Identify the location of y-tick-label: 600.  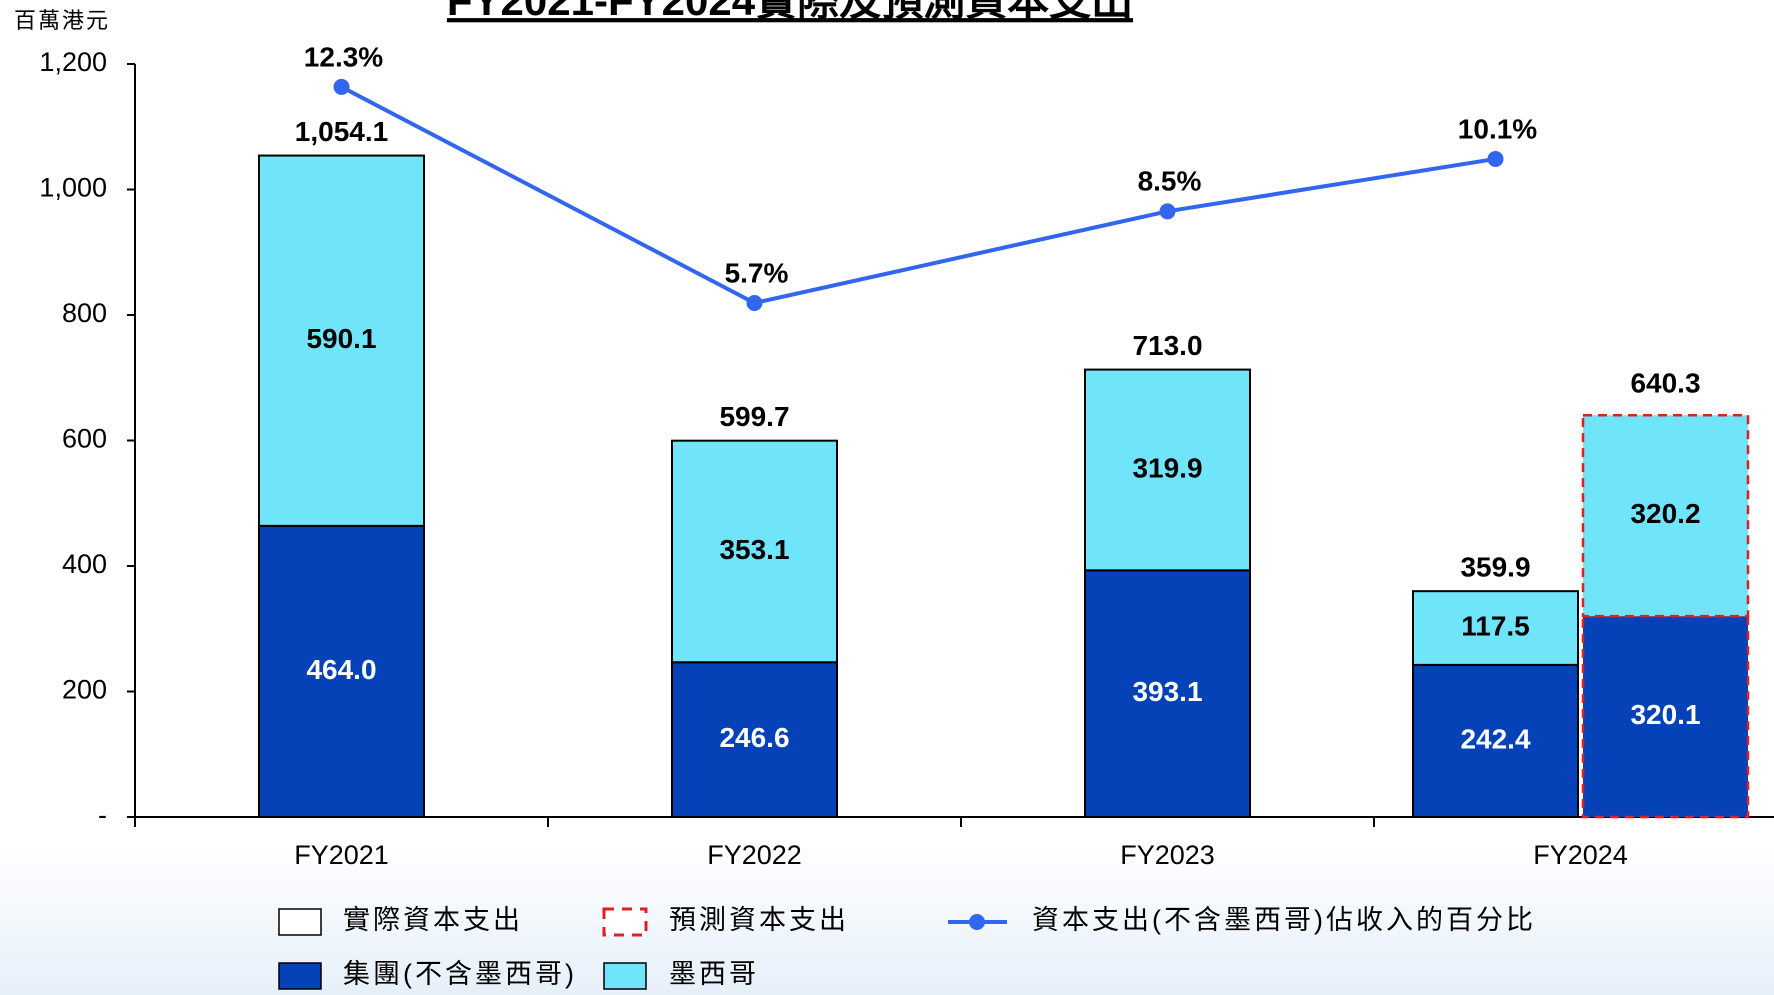
(84, 439).